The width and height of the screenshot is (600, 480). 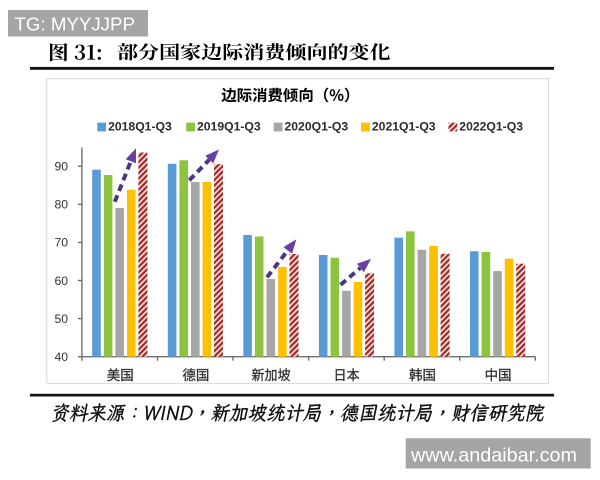 What do you see at coordinates (61, 281) in the screenshot?
I see `svg-text: 60` at bounding box center [61, 281].